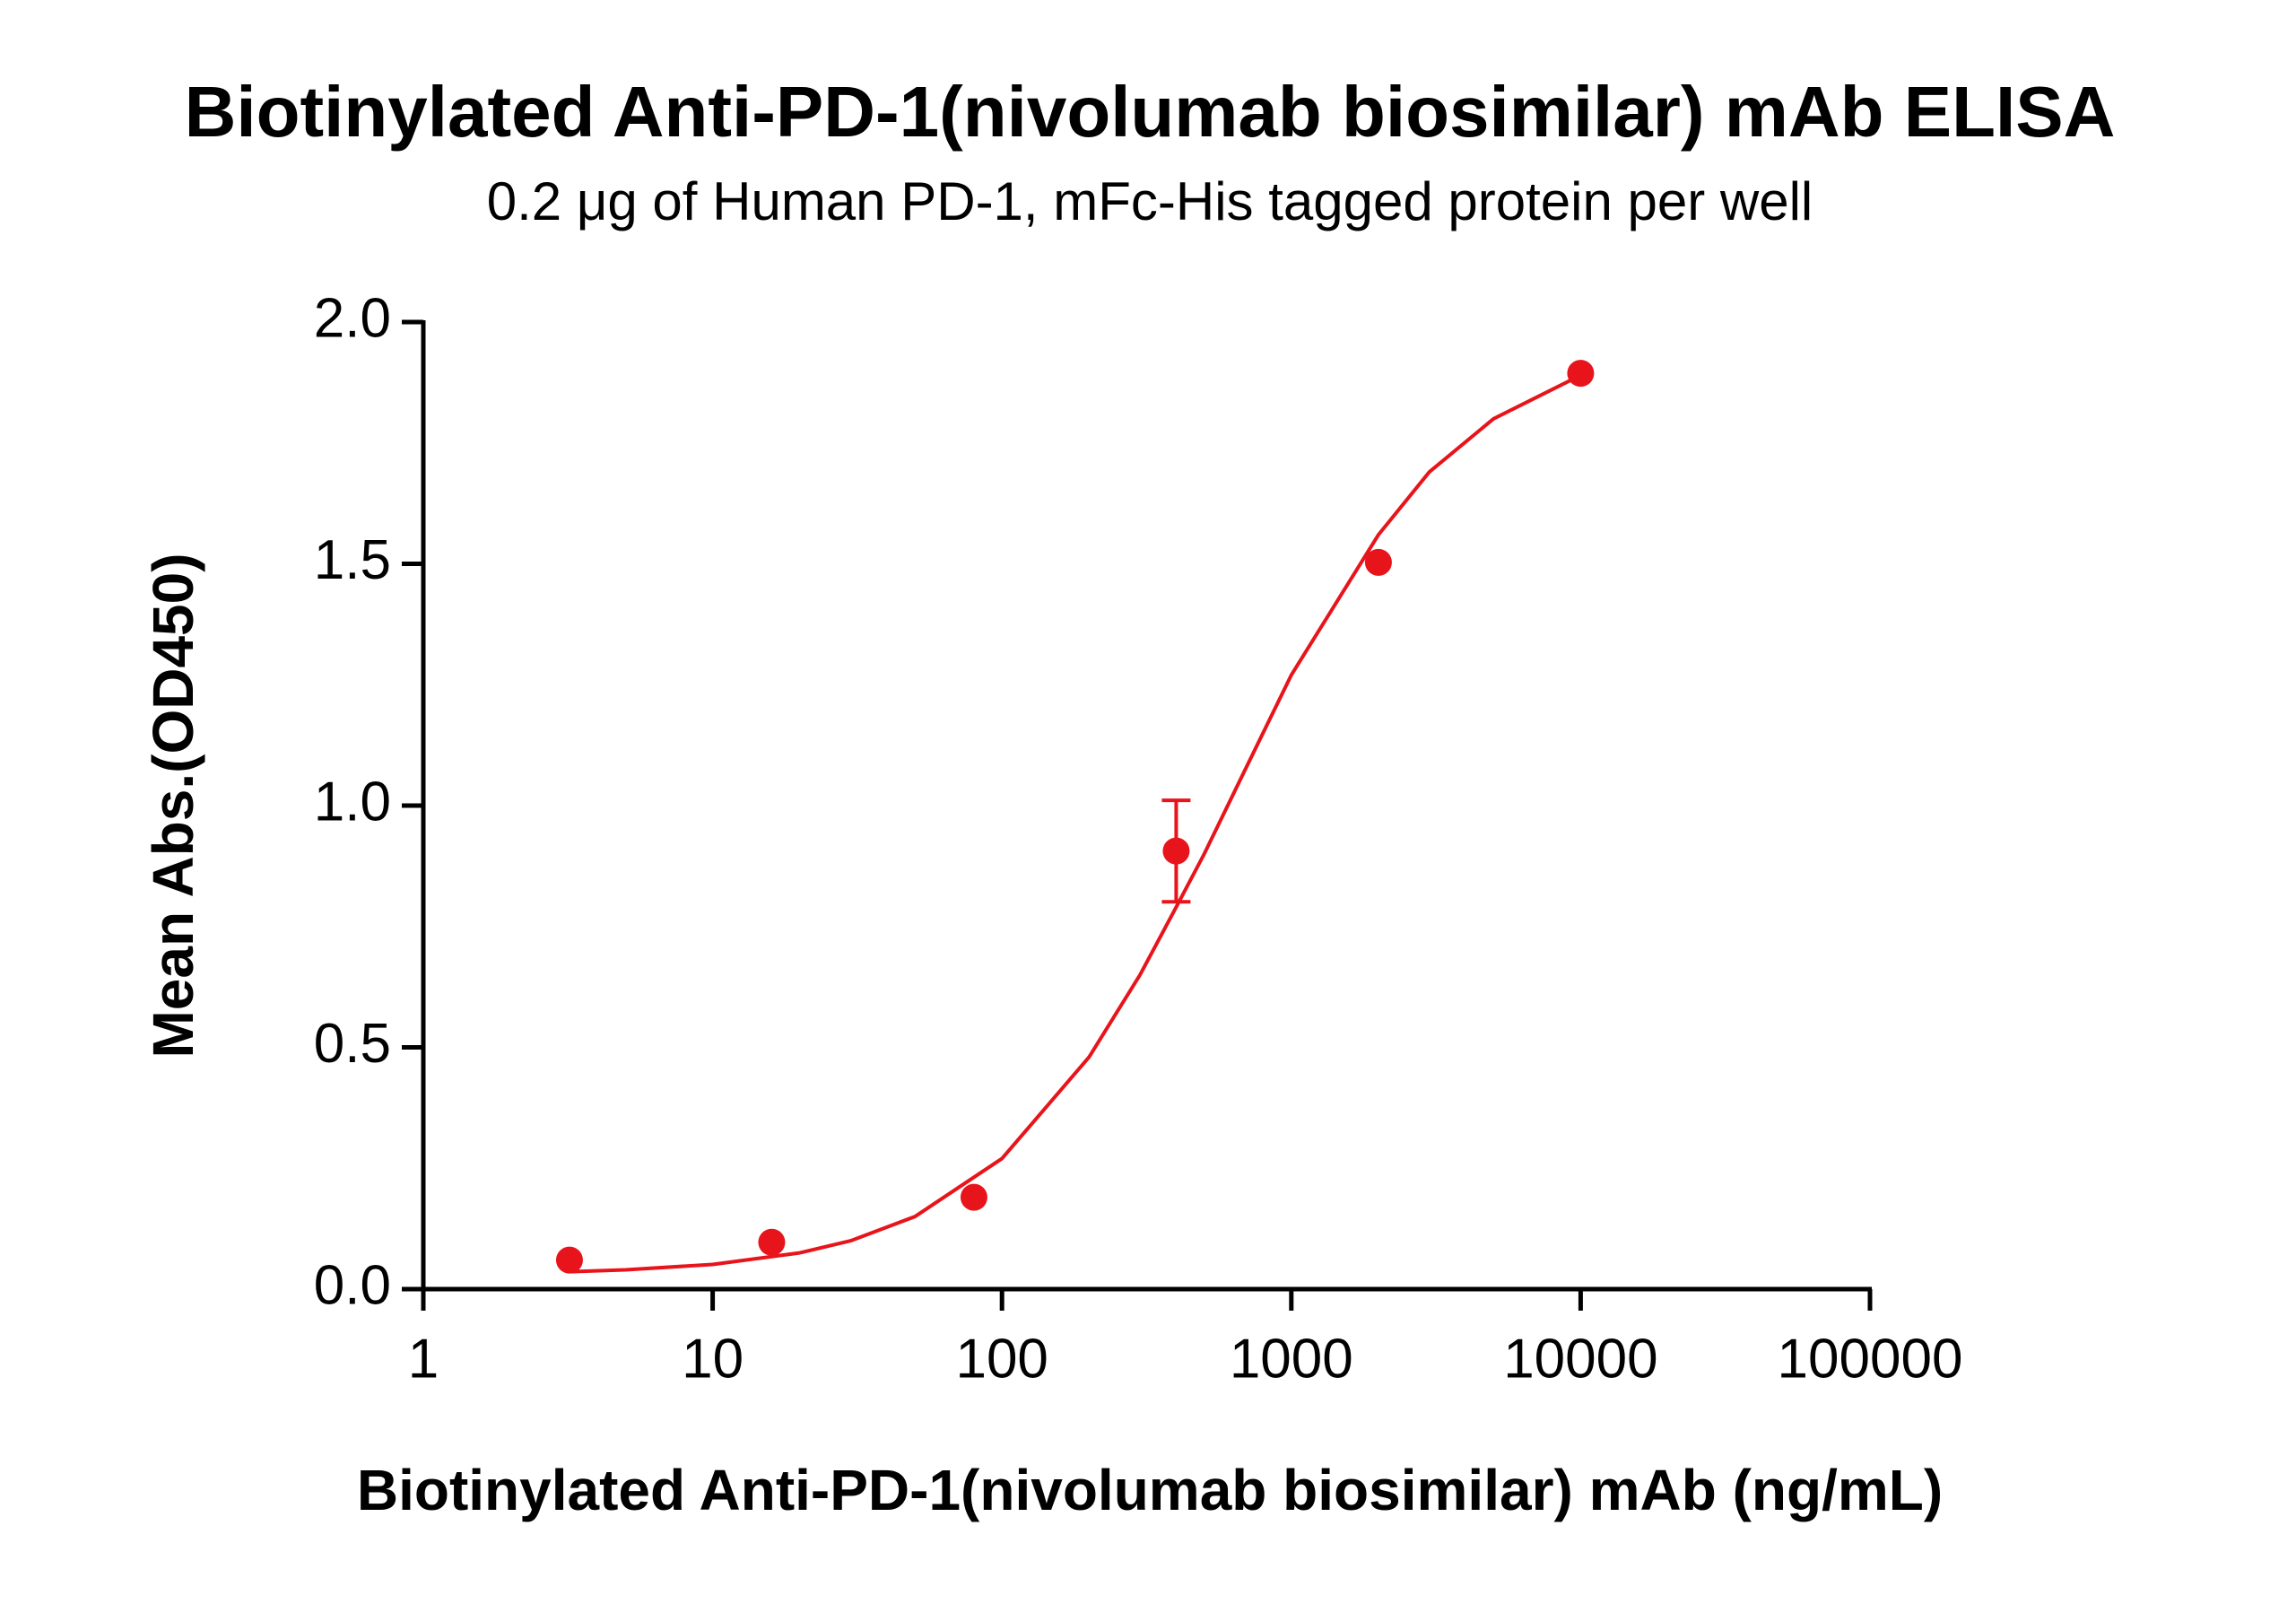 This screenshot has height=1604, width=2296. What do you see at coordinates (423, 1359) in the screenshot?
I see `x-tick-label: 1` at bounding box center [423, 1359].